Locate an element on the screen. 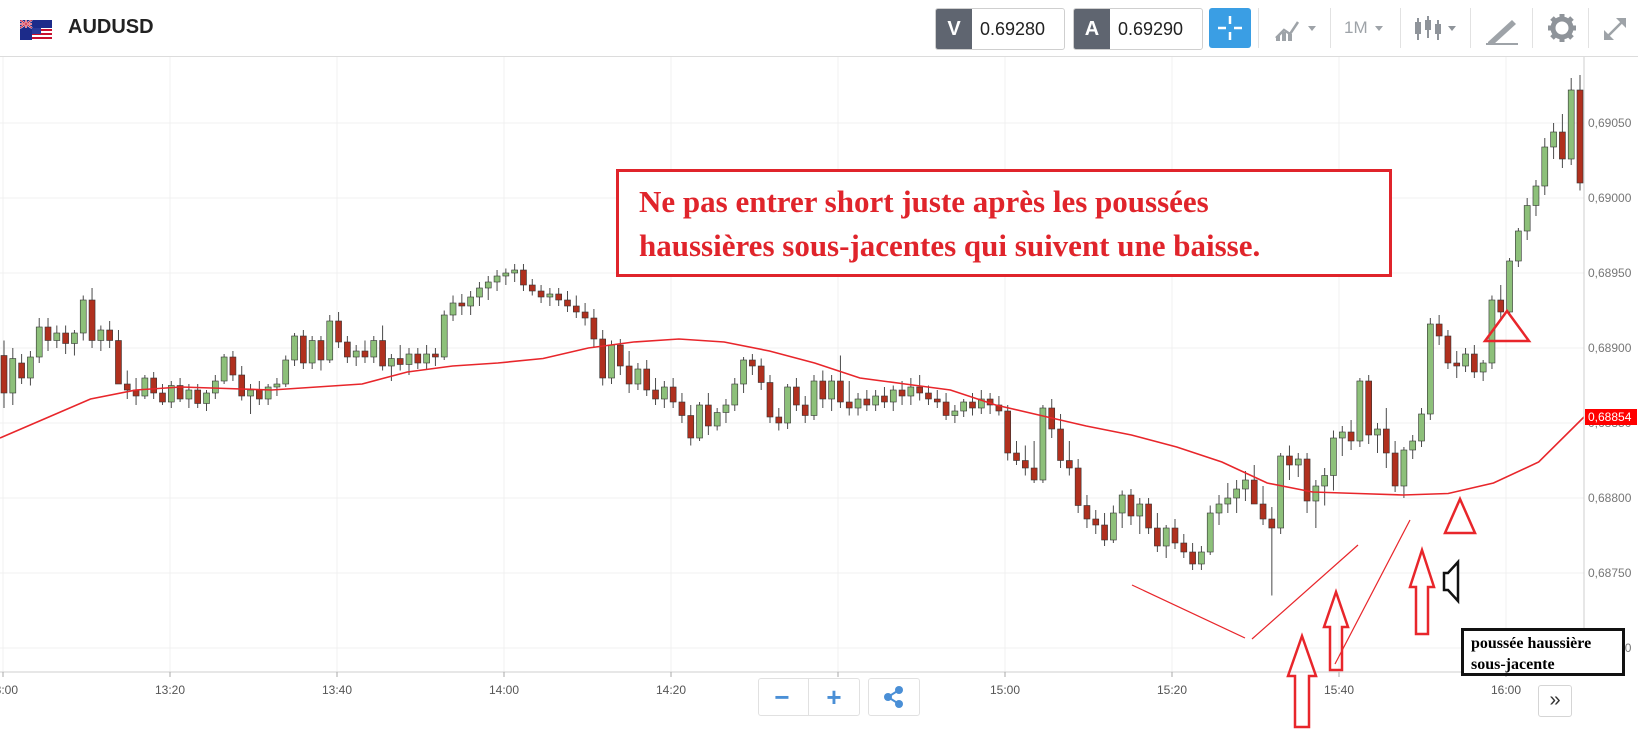 The image size is (1638, 732). x-tick-label: 14:00 is located at coordinates (504, 690).